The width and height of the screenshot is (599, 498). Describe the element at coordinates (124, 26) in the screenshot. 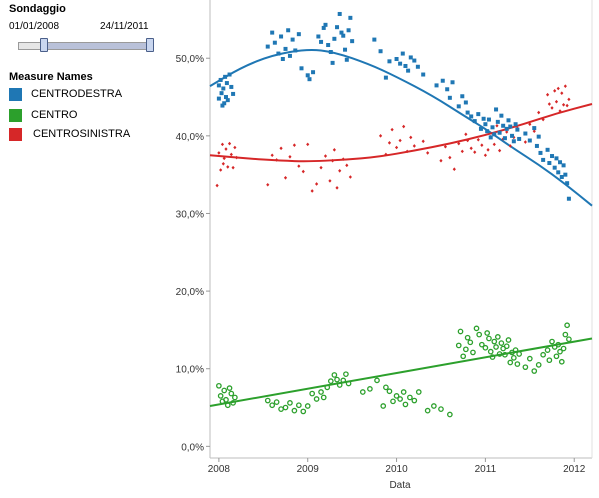

I see `date-range-end: 24/11/2011` at that location.